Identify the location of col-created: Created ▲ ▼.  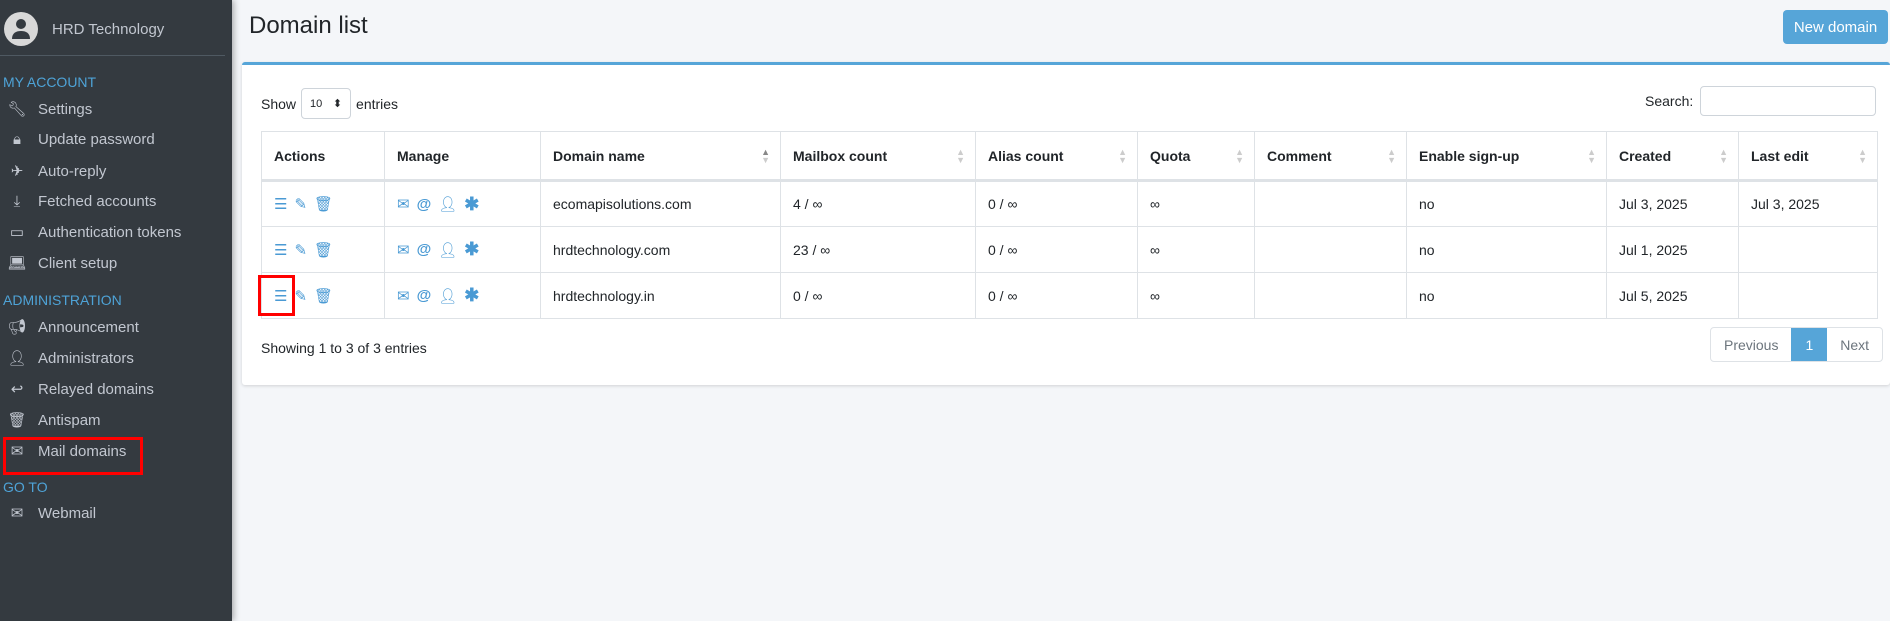
(1672, 156).